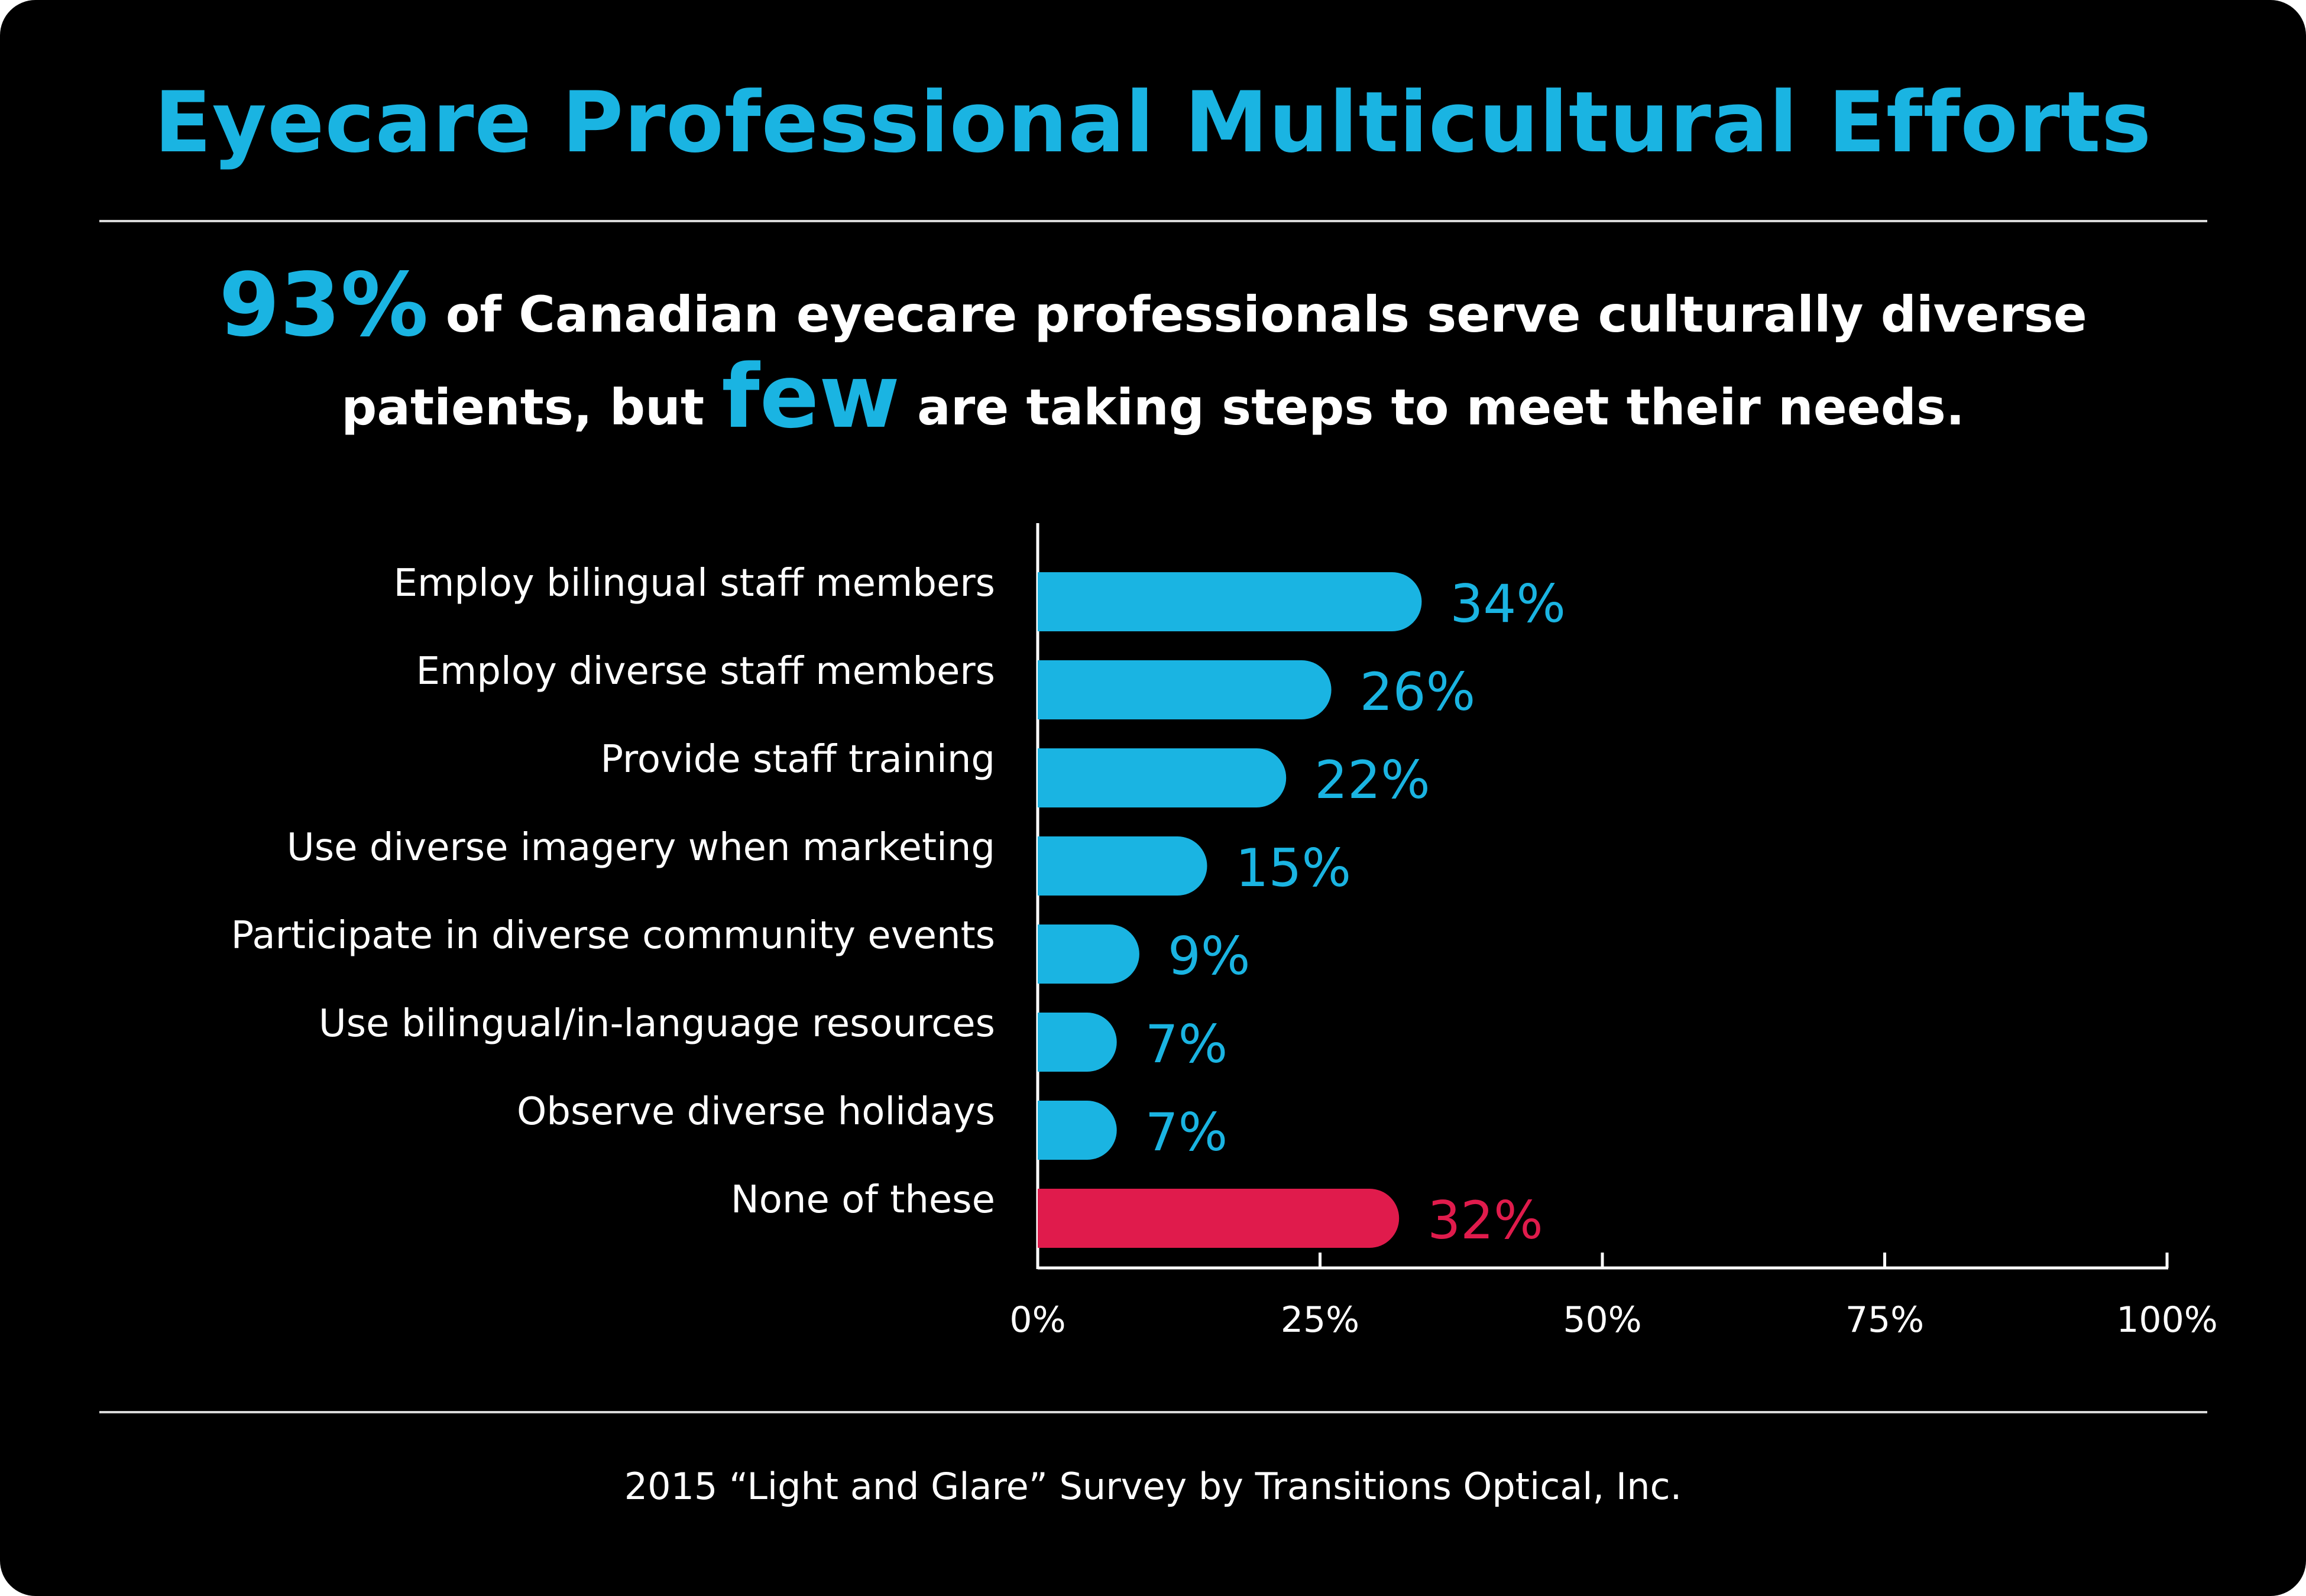  Describe the element at coordinates (1153, 1412) in the screenshot. I see `bottom-divider` at that location.